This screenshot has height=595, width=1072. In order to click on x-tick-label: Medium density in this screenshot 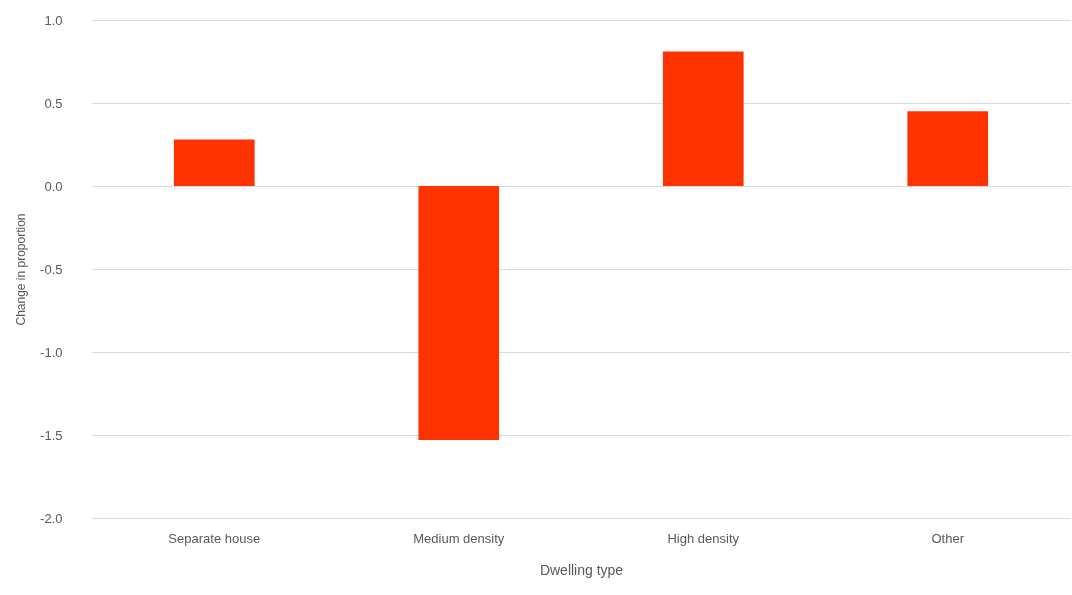, I will do `click(459, 538)`.